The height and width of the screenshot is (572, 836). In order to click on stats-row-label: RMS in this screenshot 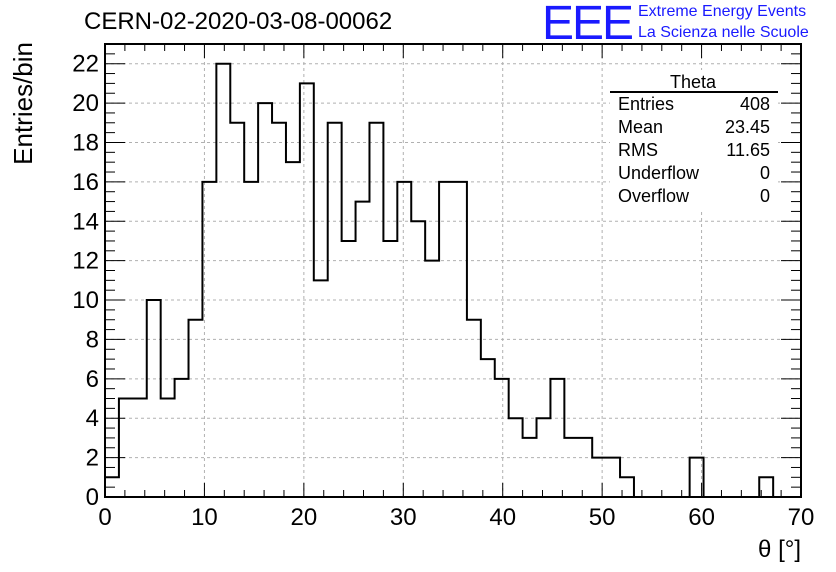, I will do `click(638, 150)`.